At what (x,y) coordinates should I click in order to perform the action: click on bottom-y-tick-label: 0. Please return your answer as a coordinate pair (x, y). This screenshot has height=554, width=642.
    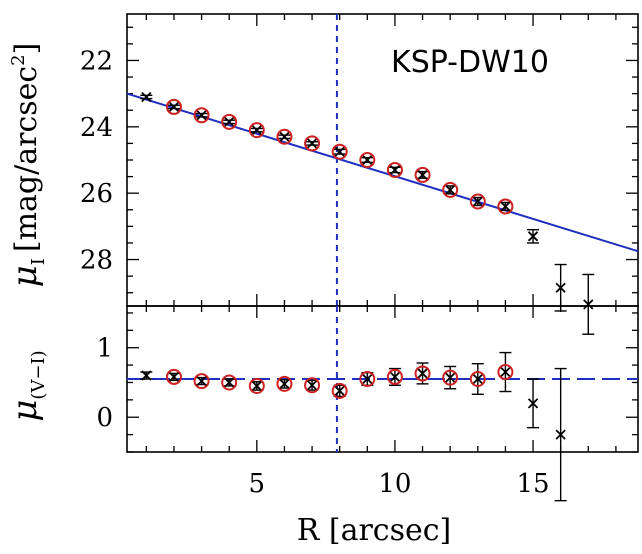
    Looking at the image, I should click on (104, 418).